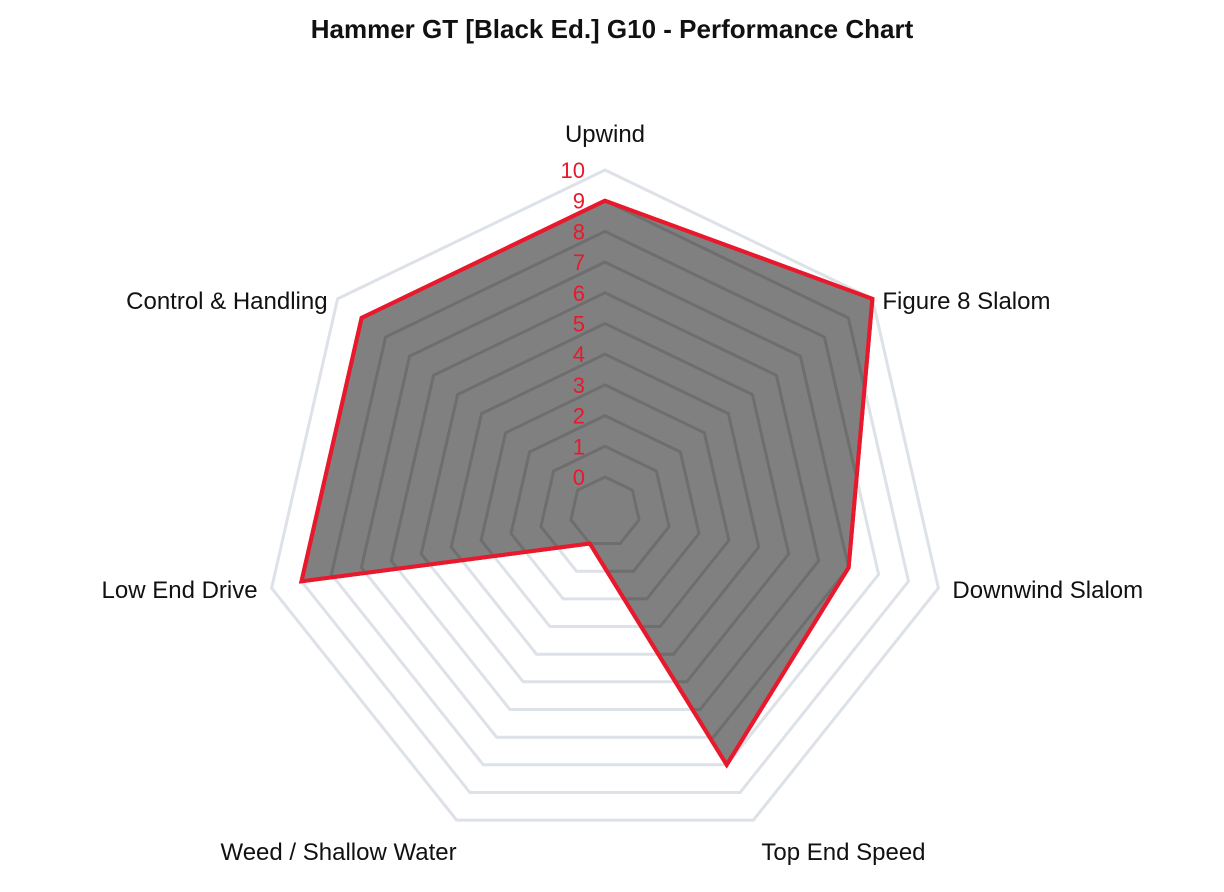 This screenshot has width=1224, height=892. I want to click on tick-label-0: 0, so click(579, 477).